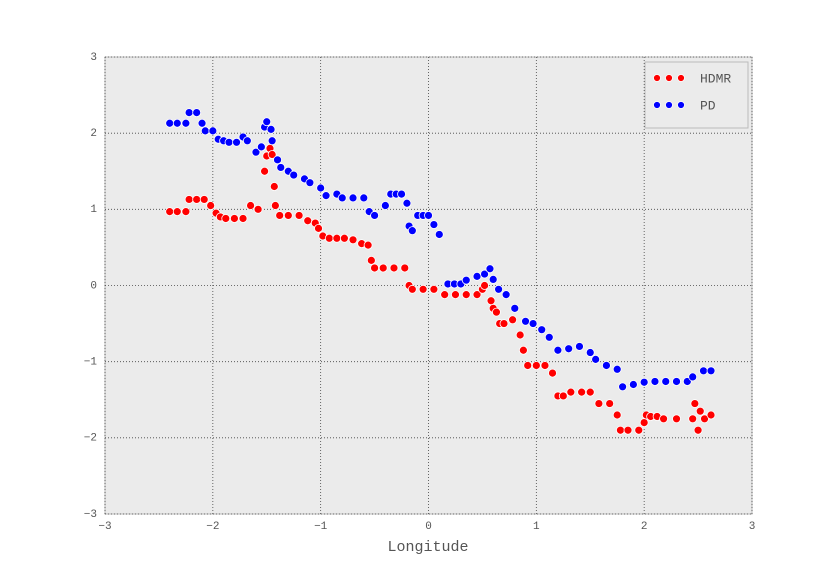  I want to click on legend-label: HDMR, so click(715, 78).